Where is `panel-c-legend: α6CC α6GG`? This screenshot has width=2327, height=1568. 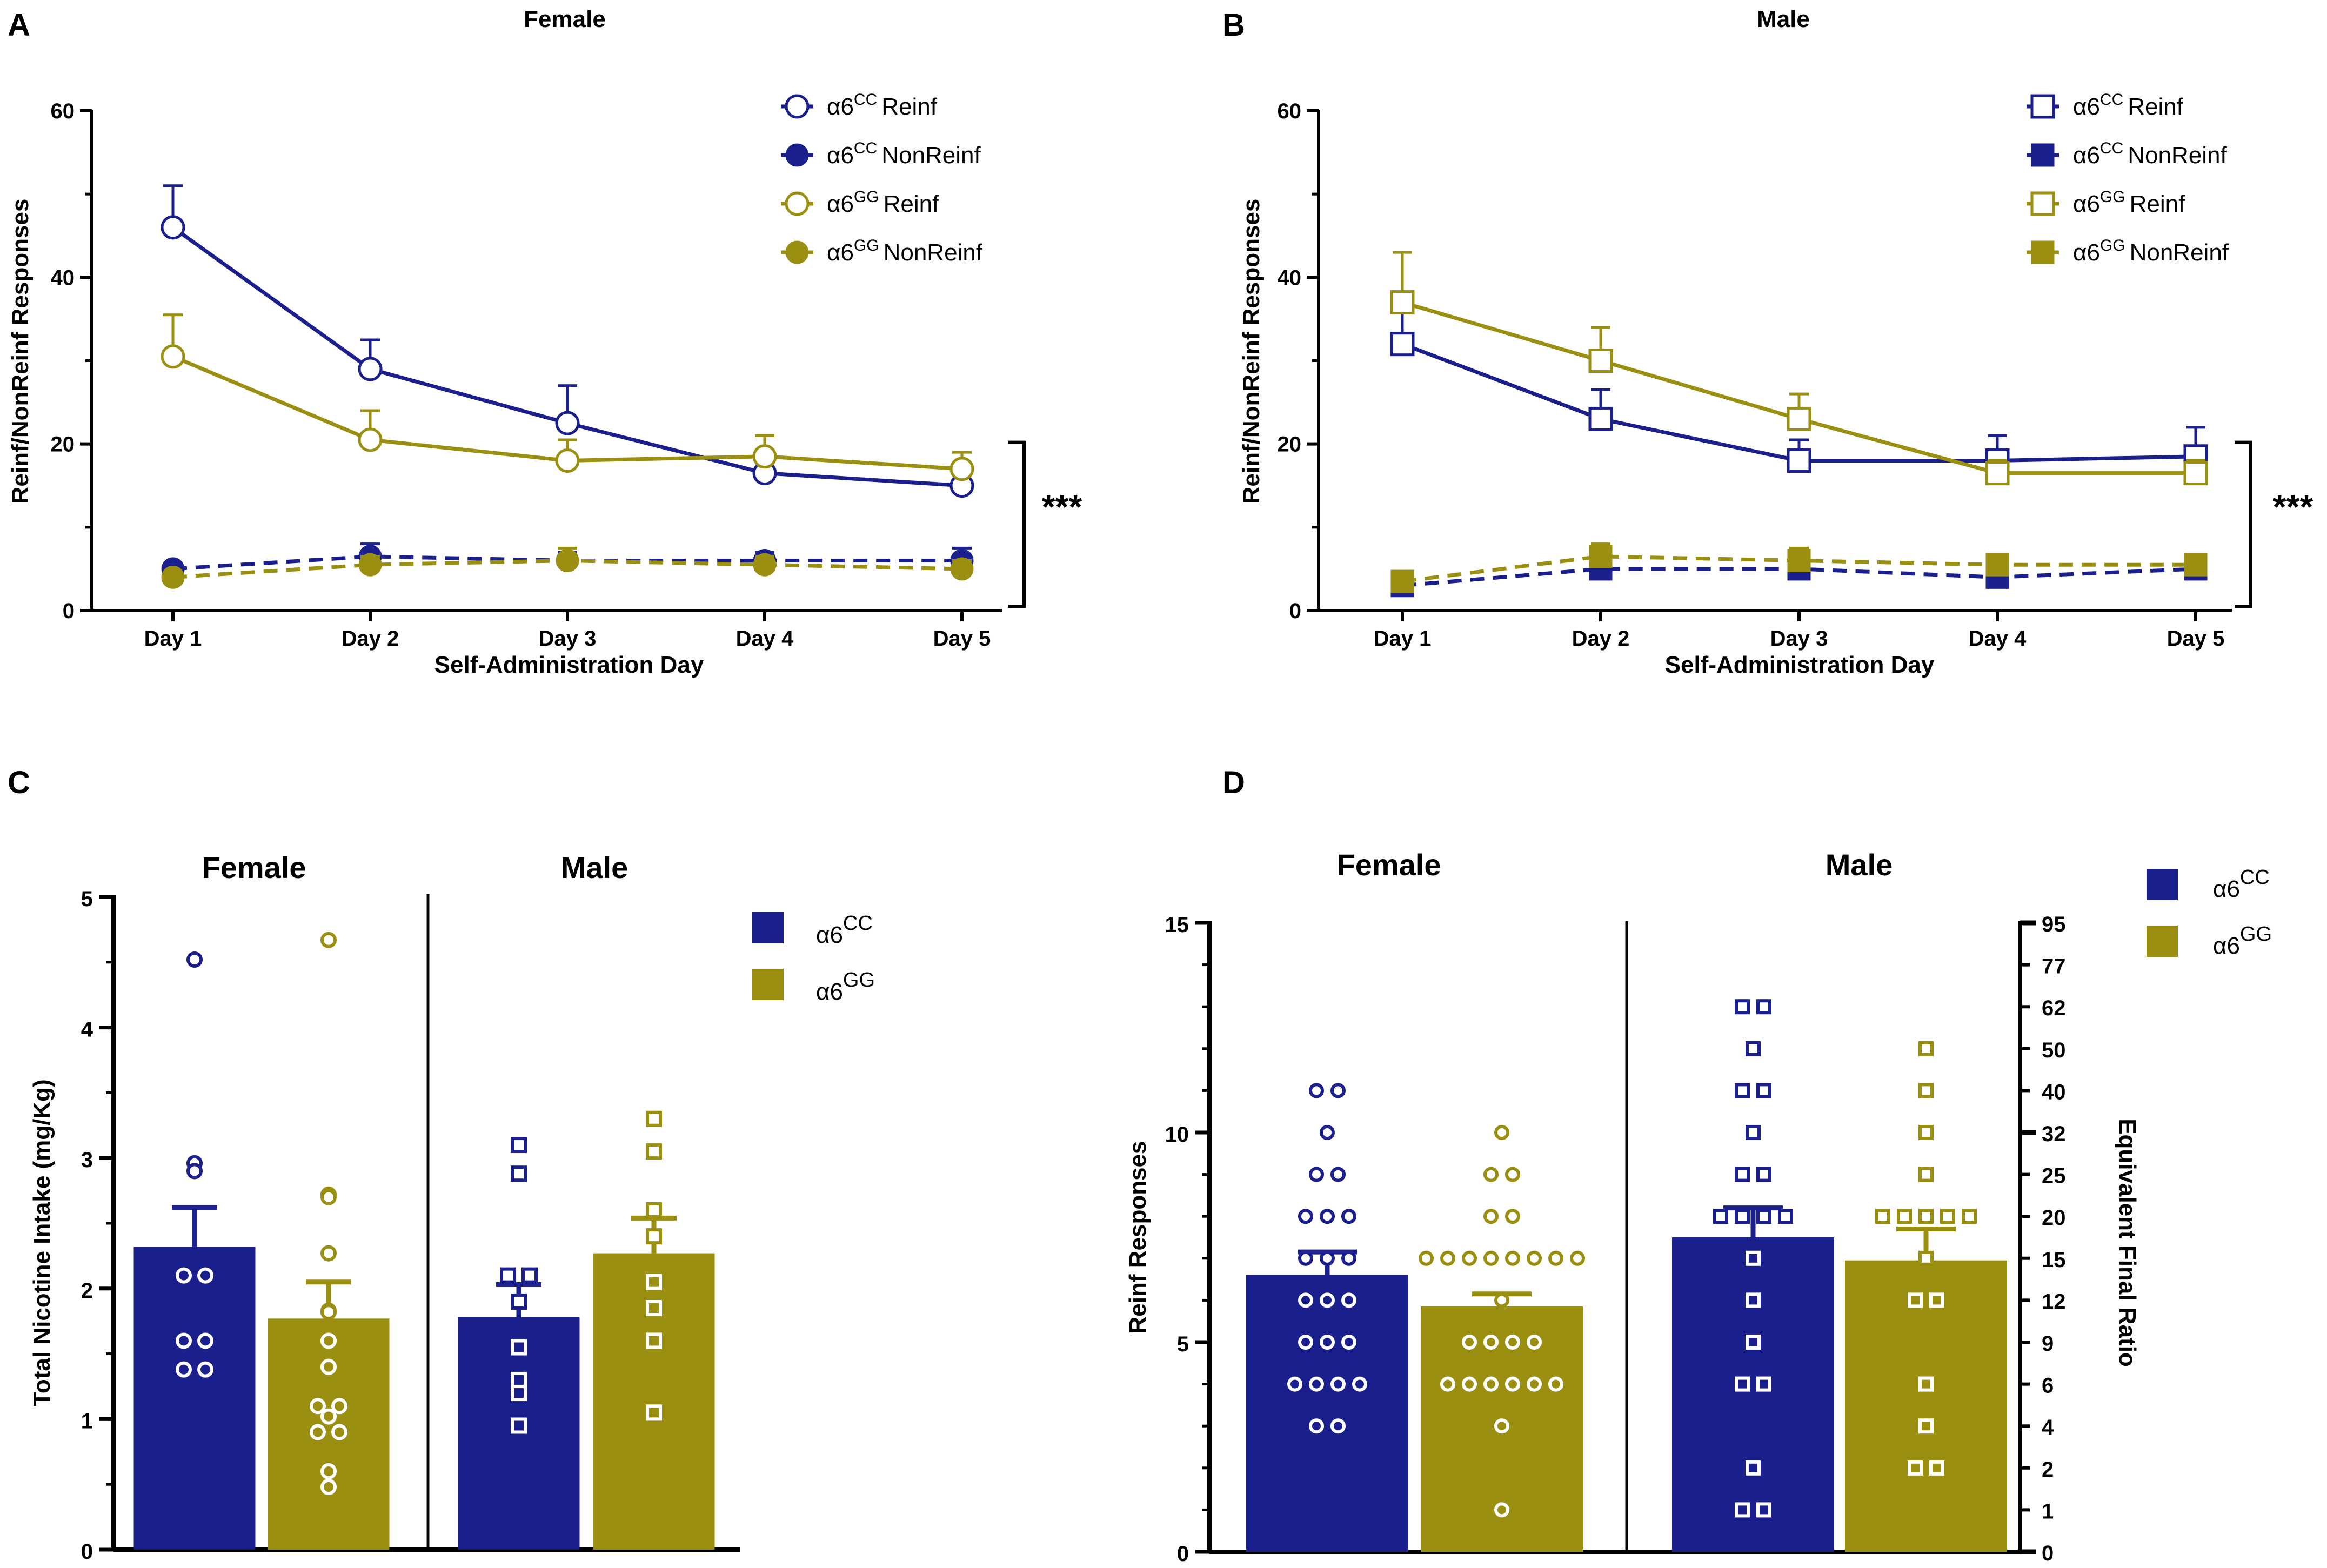 panel-c-legend: α6CC α6GG is located at coordinates (845, 958).